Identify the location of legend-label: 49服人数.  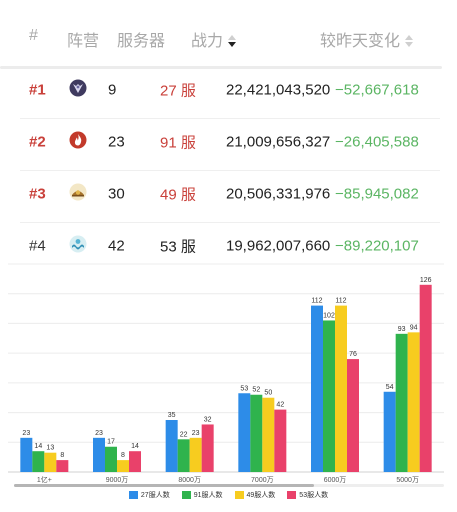
(261, 495).